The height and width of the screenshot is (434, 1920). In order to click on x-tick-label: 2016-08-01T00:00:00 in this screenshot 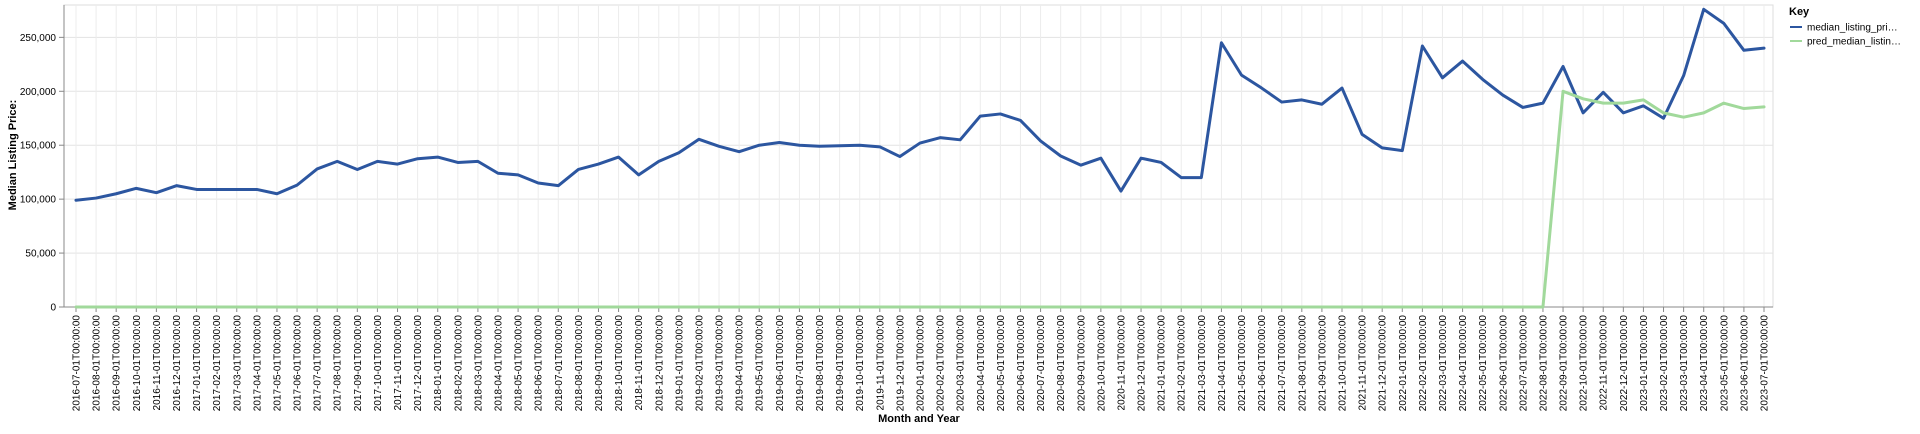, I will do `click(97, 363)`.